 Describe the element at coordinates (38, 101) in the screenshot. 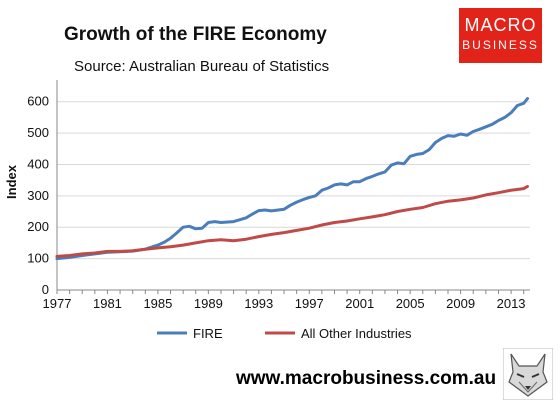

I see `y-tick-label: 600` at that location.